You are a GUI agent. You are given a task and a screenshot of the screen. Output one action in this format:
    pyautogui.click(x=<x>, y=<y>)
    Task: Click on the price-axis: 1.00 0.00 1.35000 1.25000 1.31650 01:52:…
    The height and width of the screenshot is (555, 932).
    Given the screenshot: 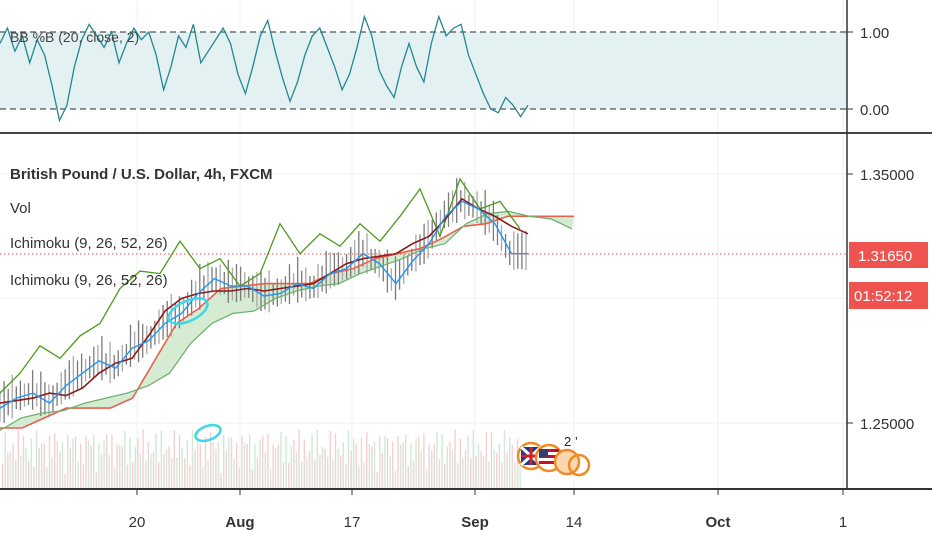 What is the action you would take?
    pyautogui.click(x=887, y=244)
    